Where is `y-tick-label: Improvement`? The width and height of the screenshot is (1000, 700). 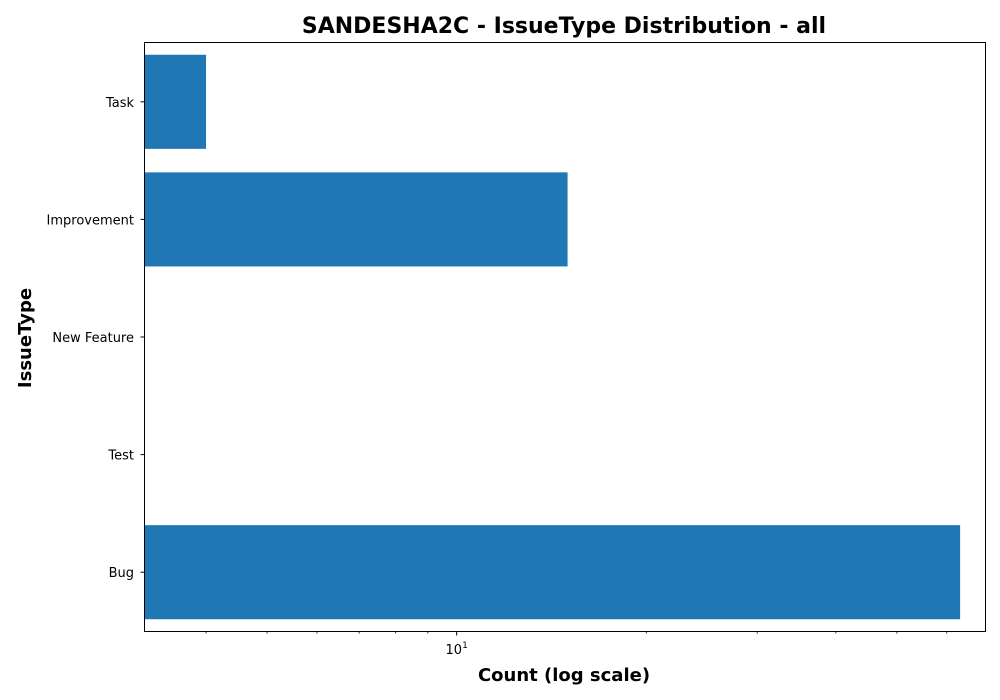
y-tick-label: Improvement is located at coordinates (90, 220).